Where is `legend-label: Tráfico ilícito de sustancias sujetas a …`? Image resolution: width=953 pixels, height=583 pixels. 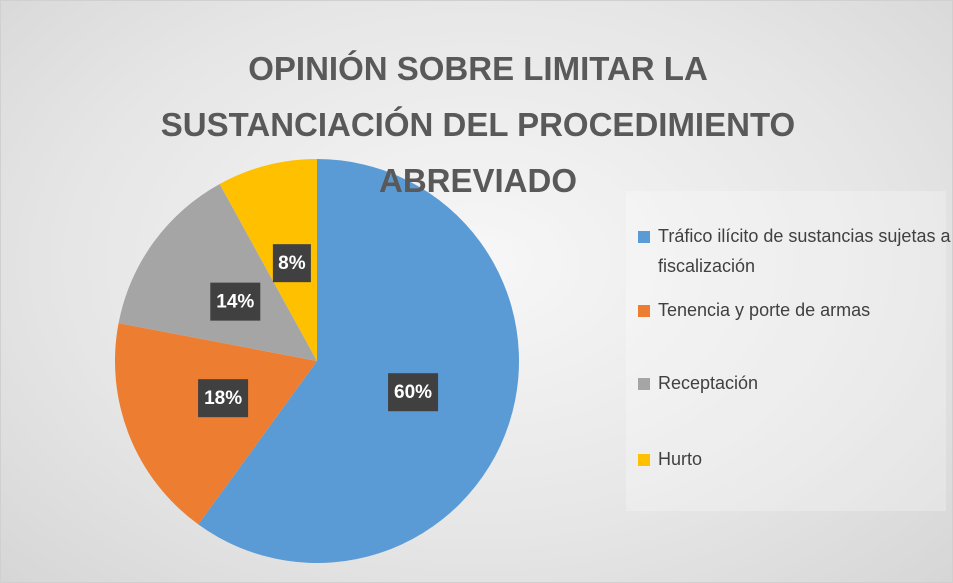
legend-label: Tráfico ilícito de sustancias sujetas a … is located at coordinates (804, 251).